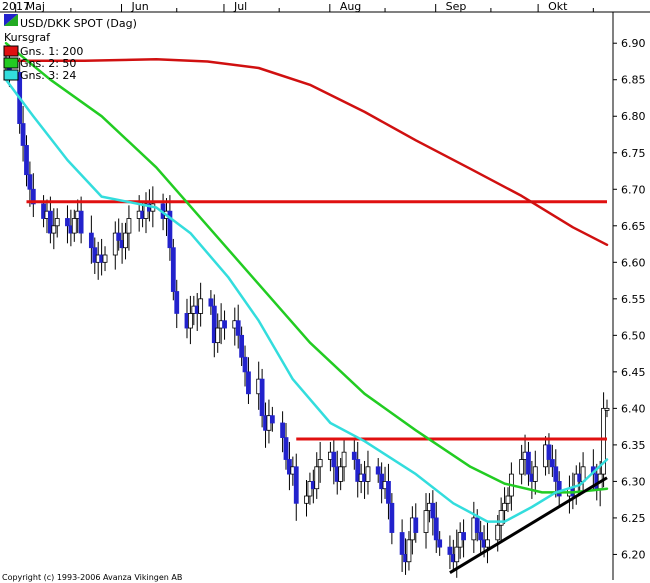  Describe the element at coordinates (140, 6) in the screenshot. I see `x-tick-label: Jun` at that location.